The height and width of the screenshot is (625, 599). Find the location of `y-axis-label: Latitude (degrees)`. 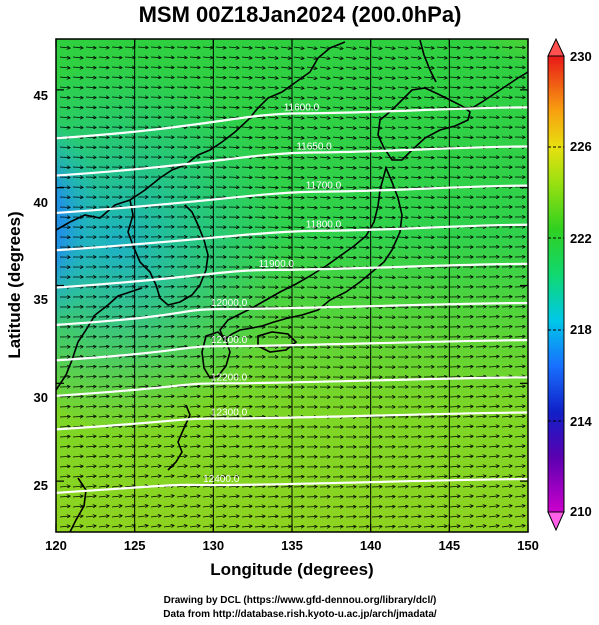

y-axis-label: Latitude (degrees) is located at coordinates (14, 284).